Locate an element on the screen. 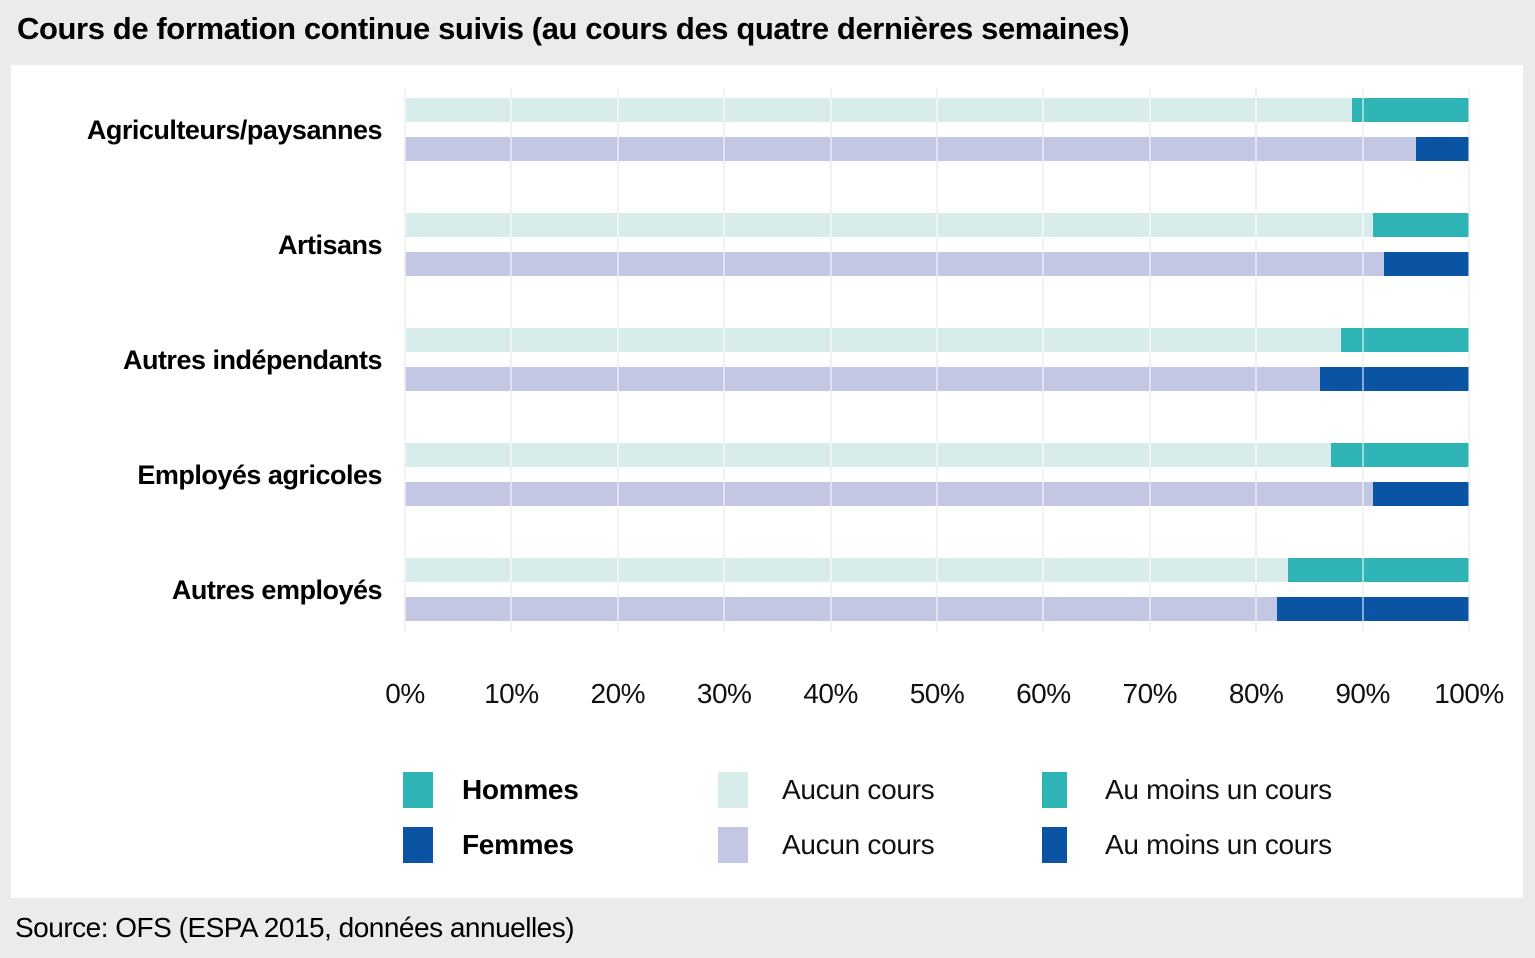  gridline-overlay-70% is located at coordinates (1149, 360).